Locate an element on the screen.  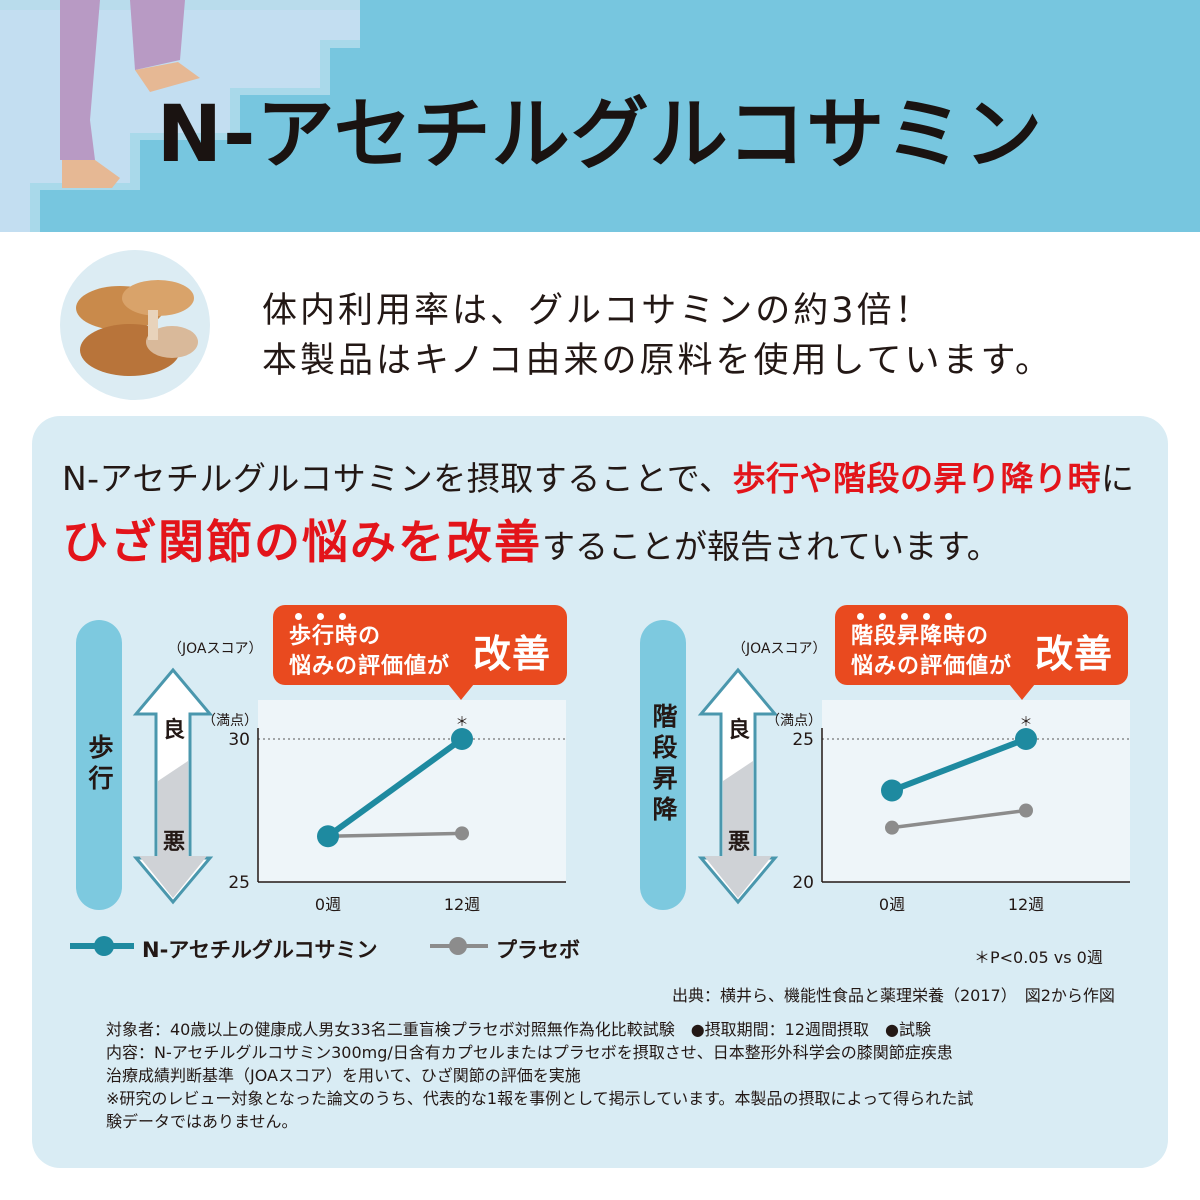
legend-placebo-marker is located at coordinates (459, 946).